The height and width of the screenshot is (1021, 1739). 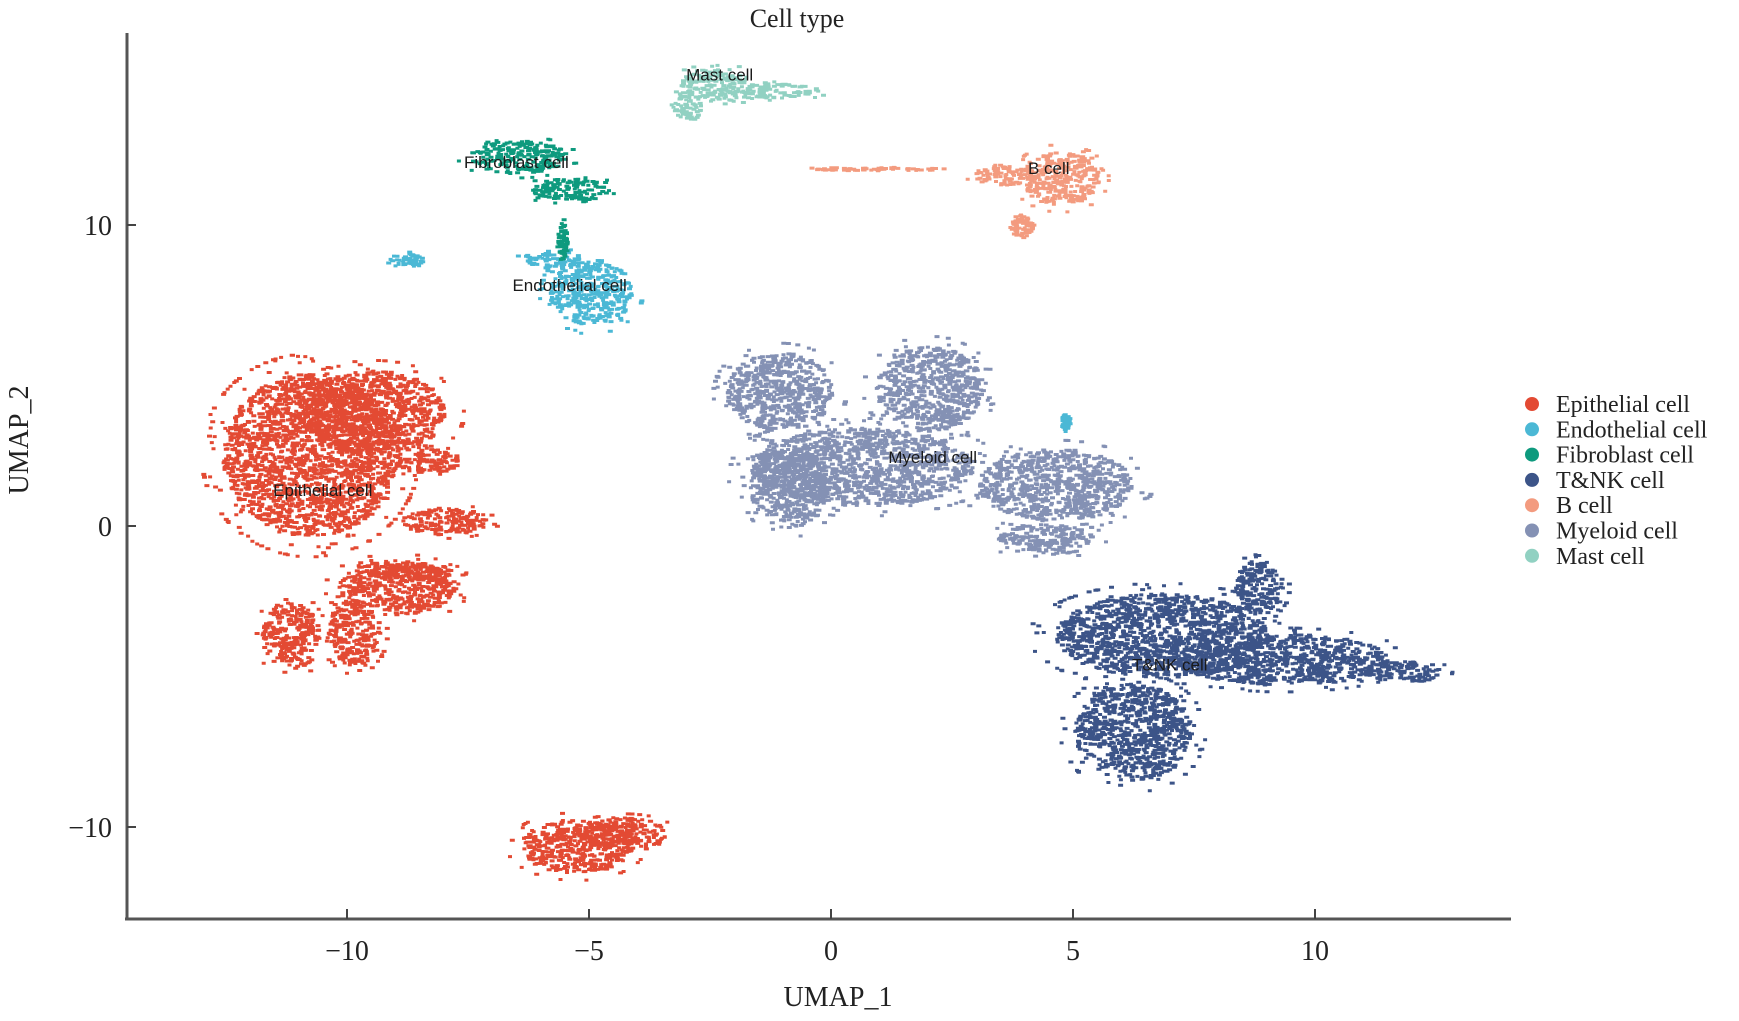 What do you see at coordinates (1632, 430) in the screenshot?
I see `legend-label: Endothelial cell` at bounding box center [1632, 430].